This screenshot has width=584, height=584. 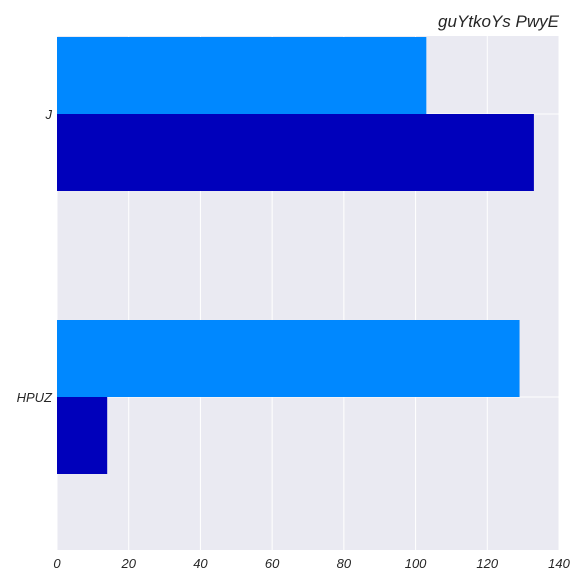 What do you see at coordinates (559, 563) in the screenshot?
I see `x-tick-label-140: 140` at bounding box center [559, 563].